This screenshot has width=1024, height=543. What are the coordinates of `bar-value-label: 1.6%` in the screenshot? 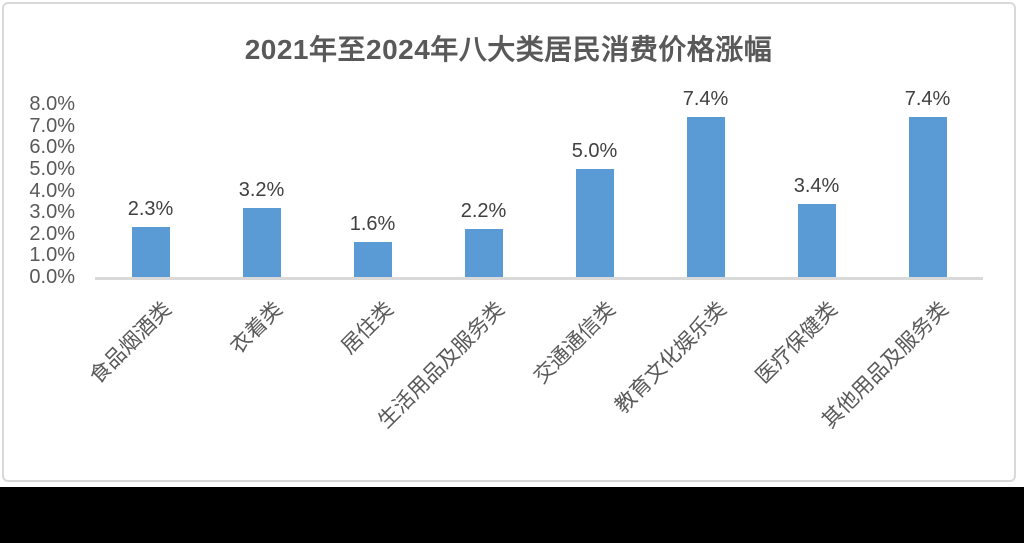 It's located at (372, 224).